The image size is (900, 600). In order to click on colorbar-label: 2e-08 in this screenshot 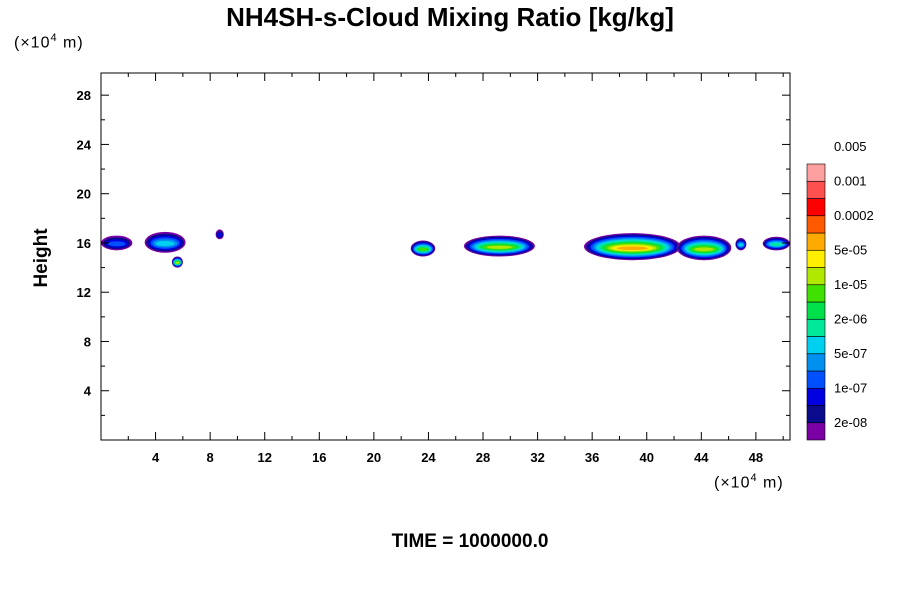, I will do `click(850, 422)`.